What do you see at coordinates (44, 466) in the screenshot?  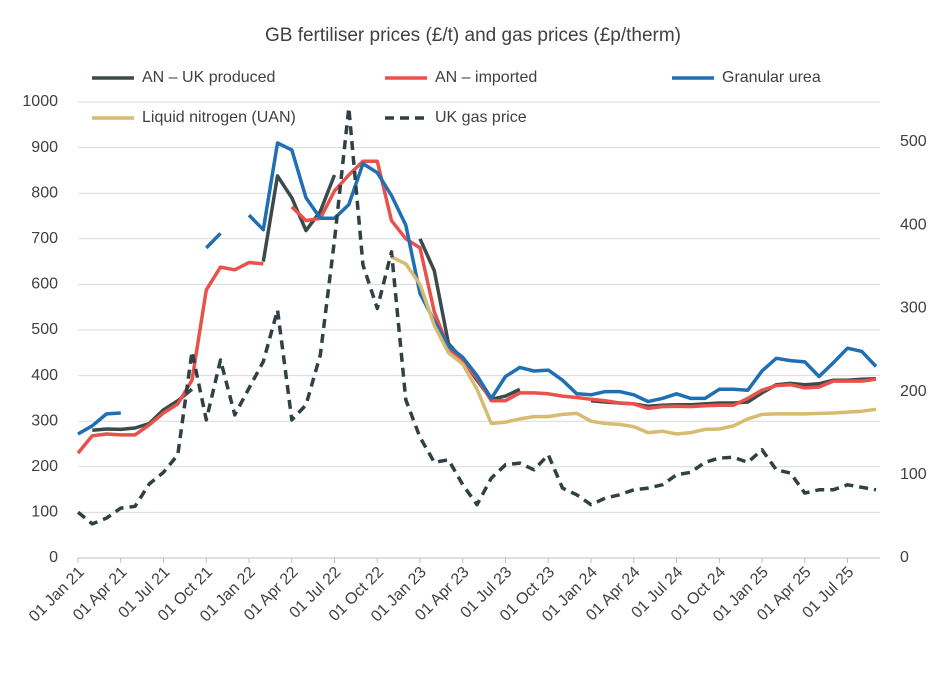 I see `y-tick-label: 200` at bounding box center [44, 466].